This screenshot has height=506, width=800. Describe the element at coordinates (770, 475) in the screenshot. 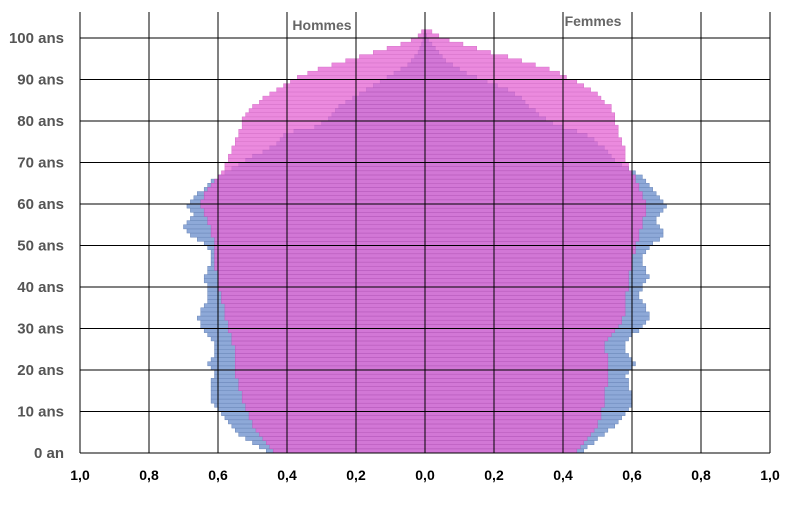

I see `x-tick-label-10: 1,0` at that location.